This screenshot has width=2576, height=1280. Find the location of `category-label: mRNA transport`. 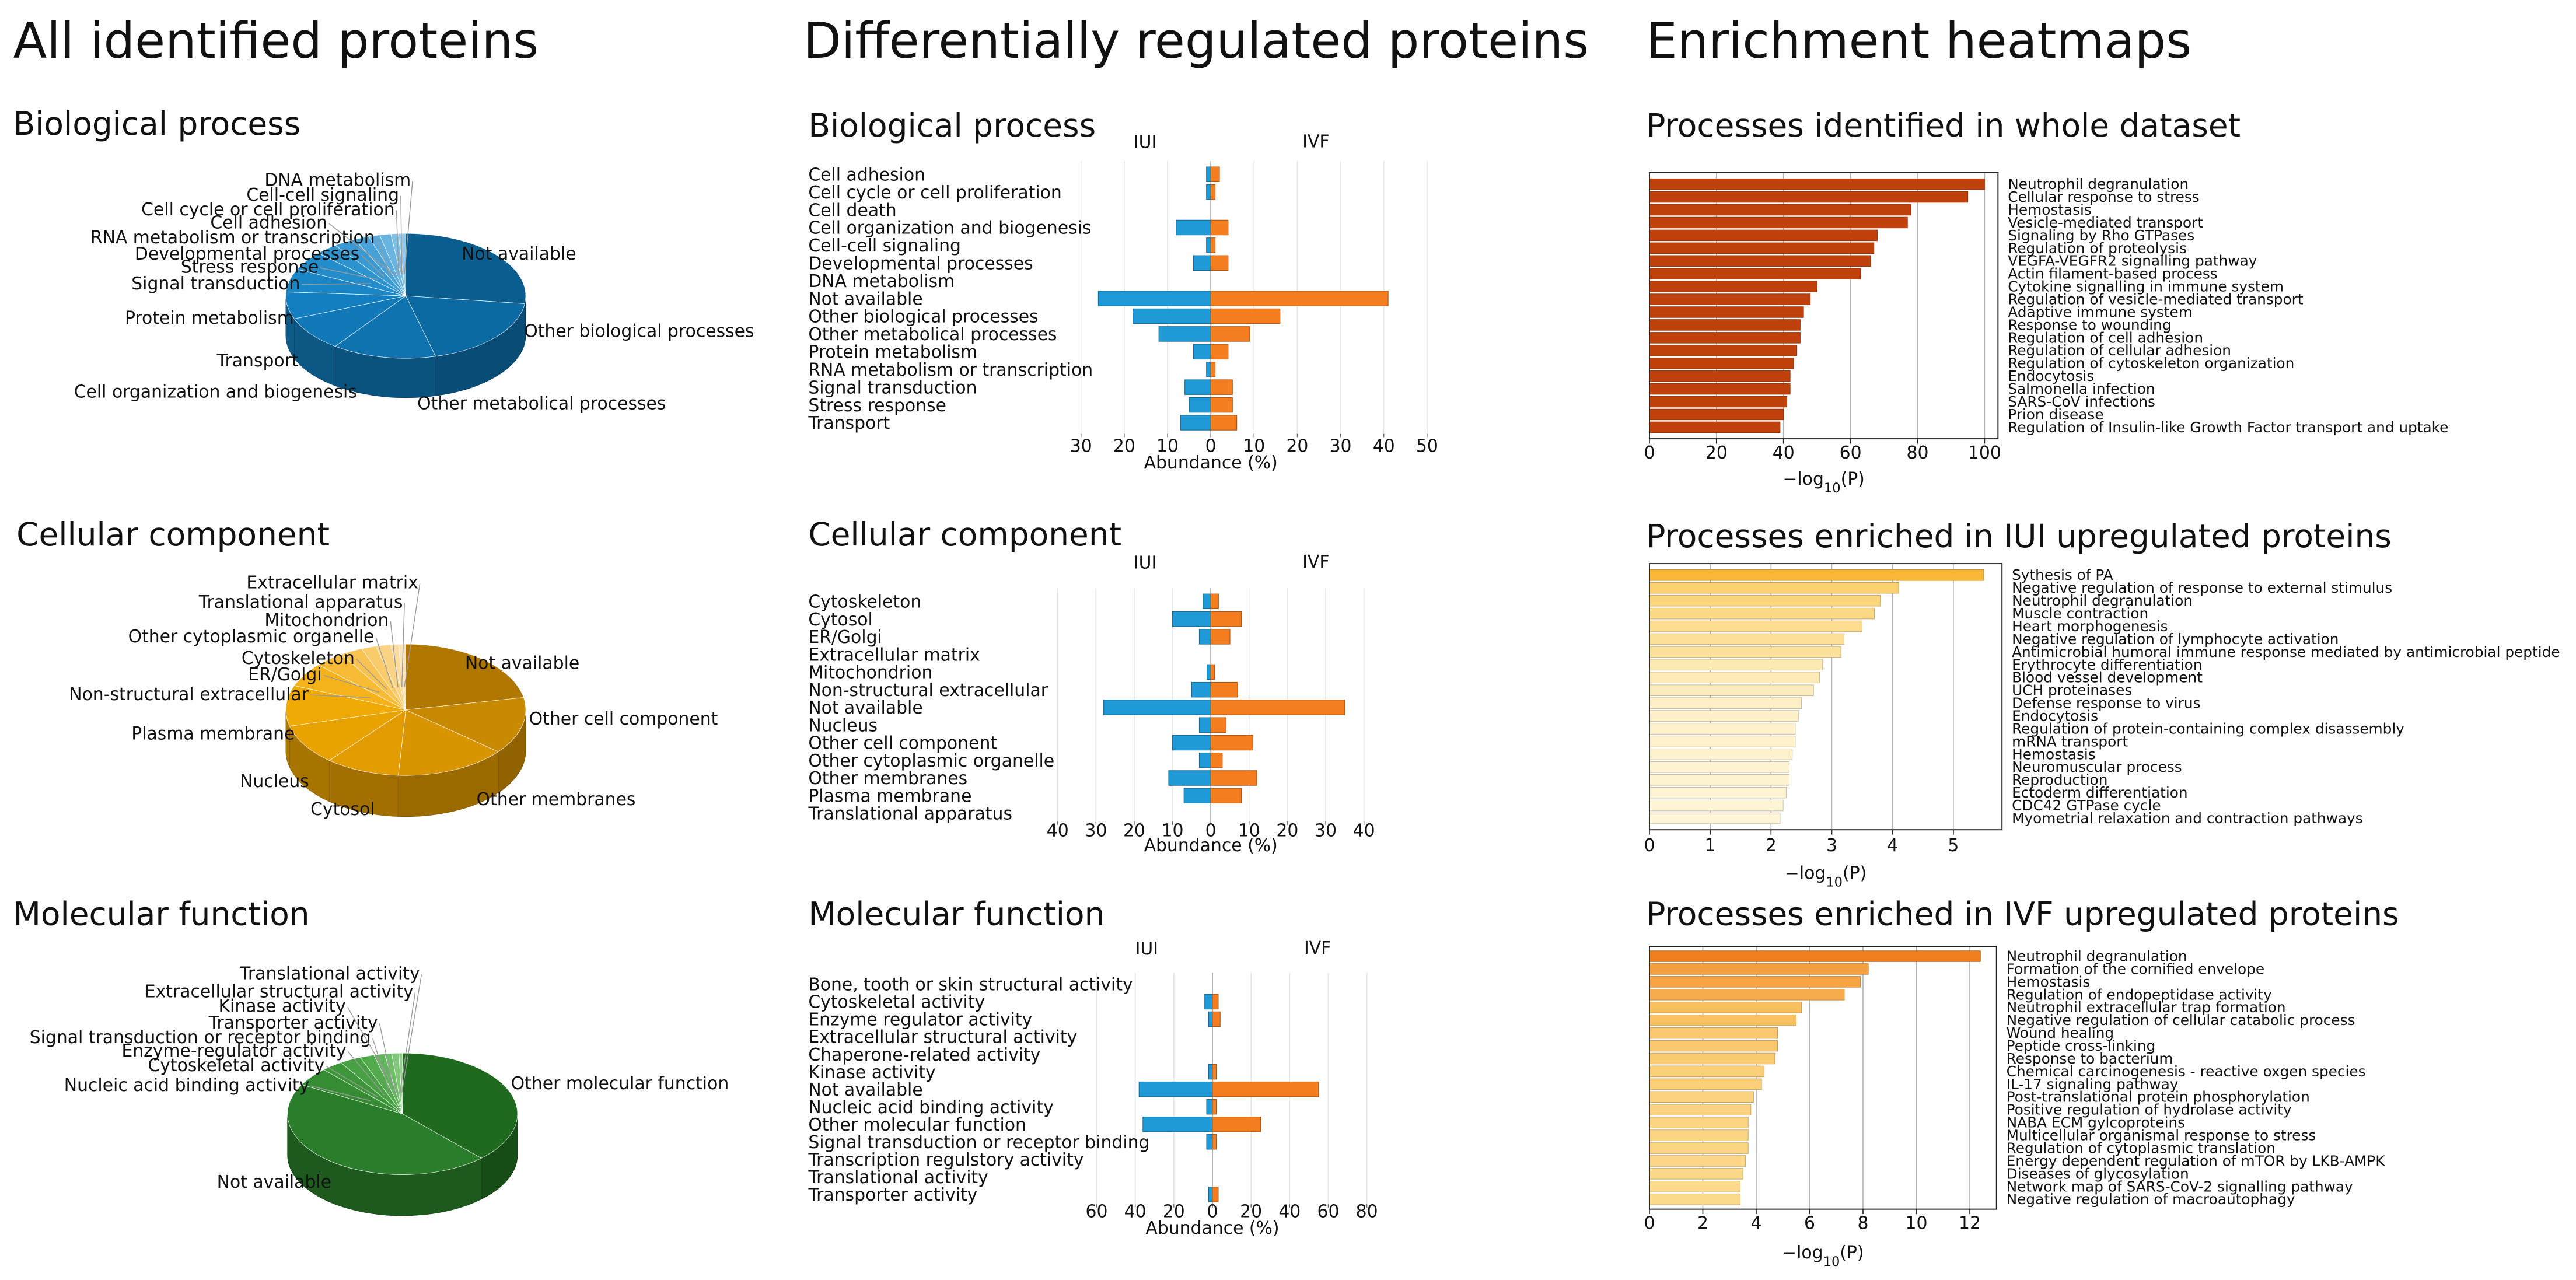

category-label: mRNA transport is located at coordinates (2070, 741).